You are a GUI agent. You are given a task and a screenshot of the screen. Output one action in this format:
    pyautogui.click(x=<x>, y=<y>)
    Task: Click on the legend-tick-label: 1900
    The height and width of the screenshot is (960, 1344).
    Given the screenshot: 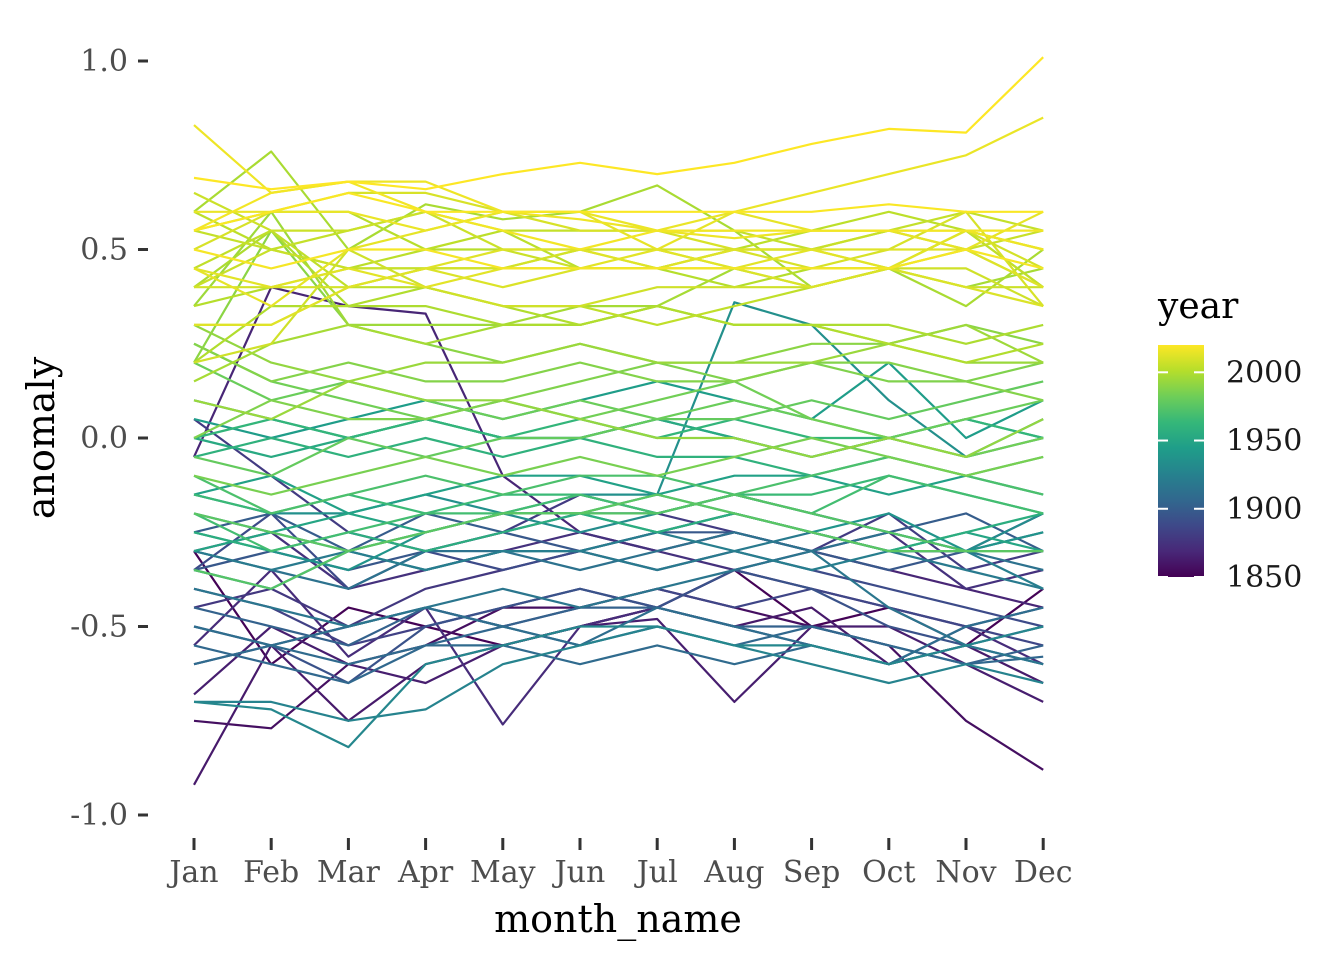 What is the action you would take?
    pyautogui.click(x=1264, y=509)
    